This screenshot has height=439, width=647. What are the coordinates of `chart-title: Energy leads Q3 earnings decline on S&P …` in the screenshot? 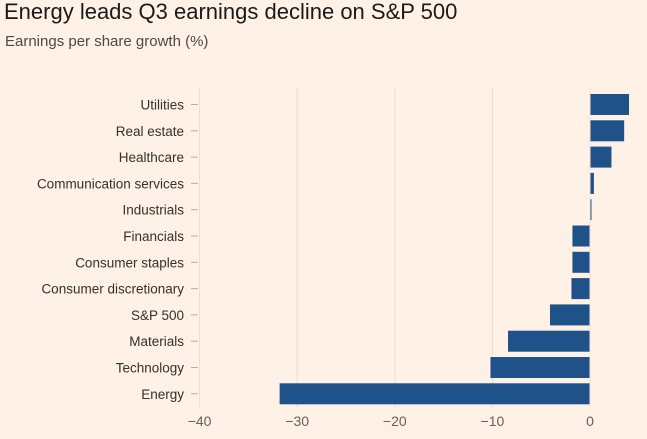 It's located at (231, 12).